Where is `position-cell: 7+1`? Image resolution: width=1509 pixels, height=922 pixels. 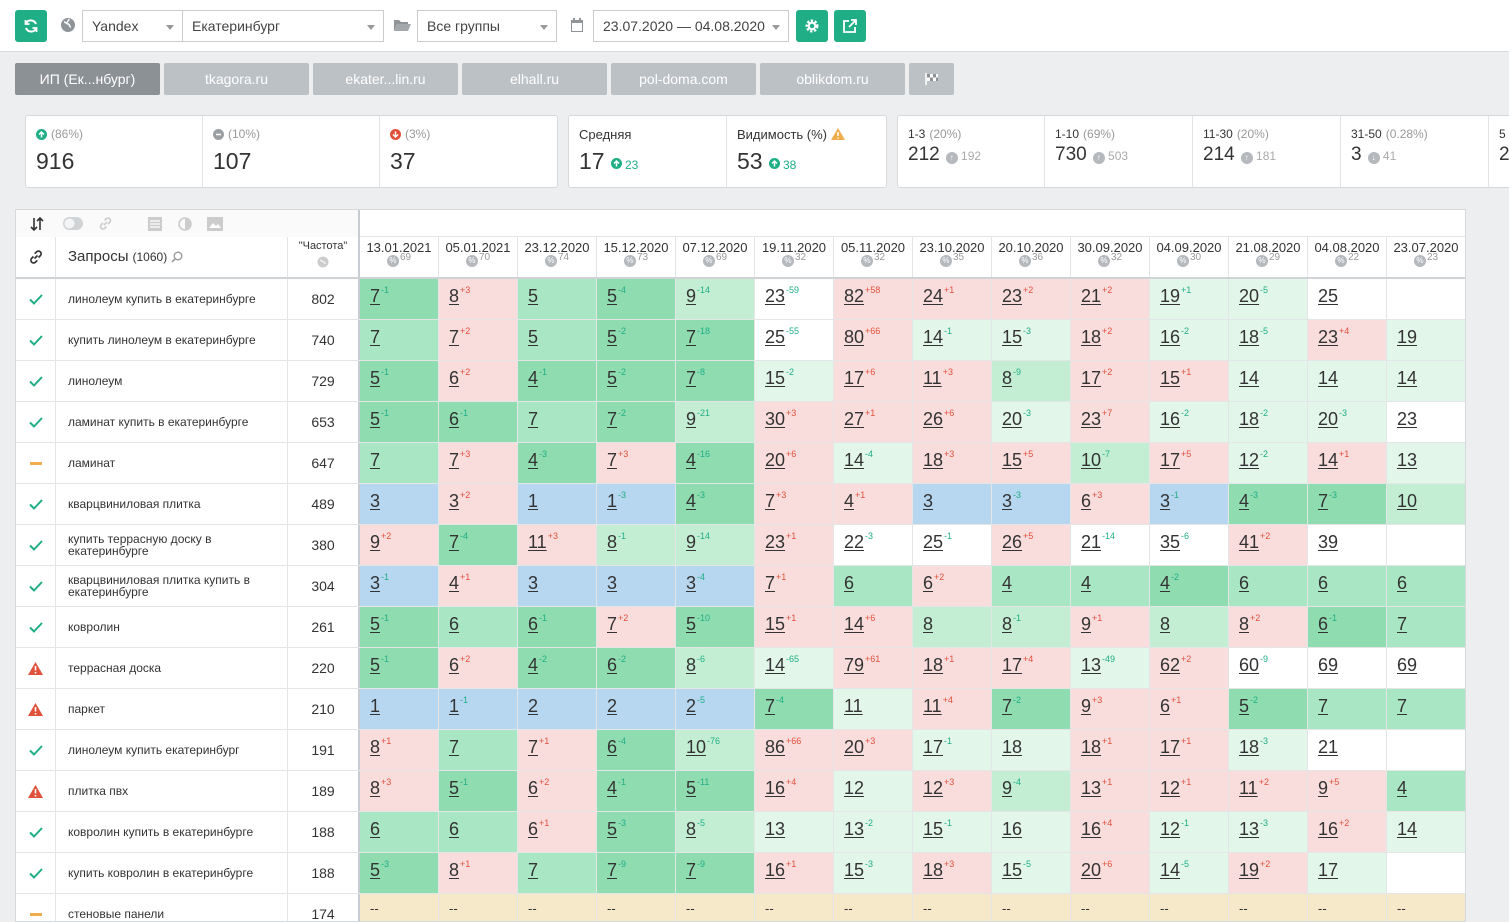
position-cell: 7+1 is located at coordinates (557, 750).